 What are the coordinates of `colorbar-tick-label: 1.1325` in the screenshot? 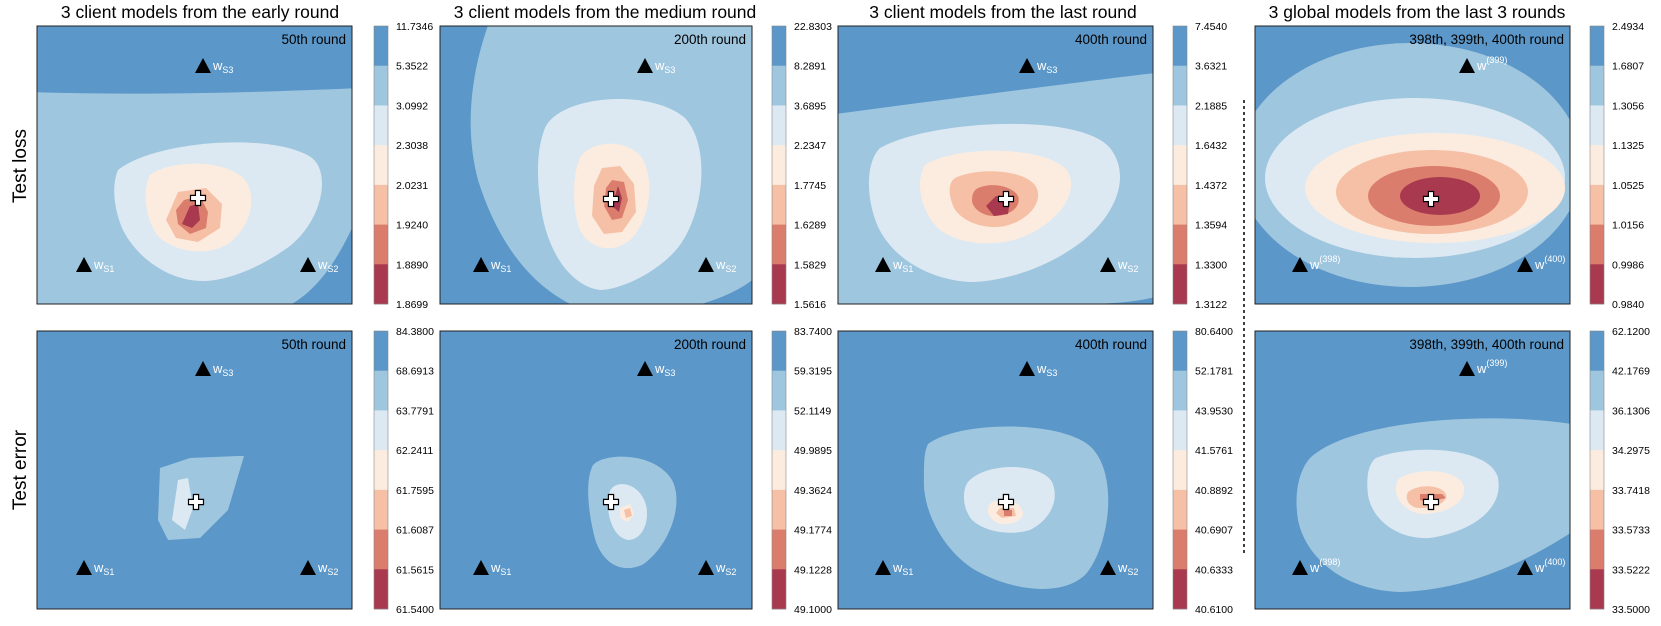 It's located at (1628, 146).